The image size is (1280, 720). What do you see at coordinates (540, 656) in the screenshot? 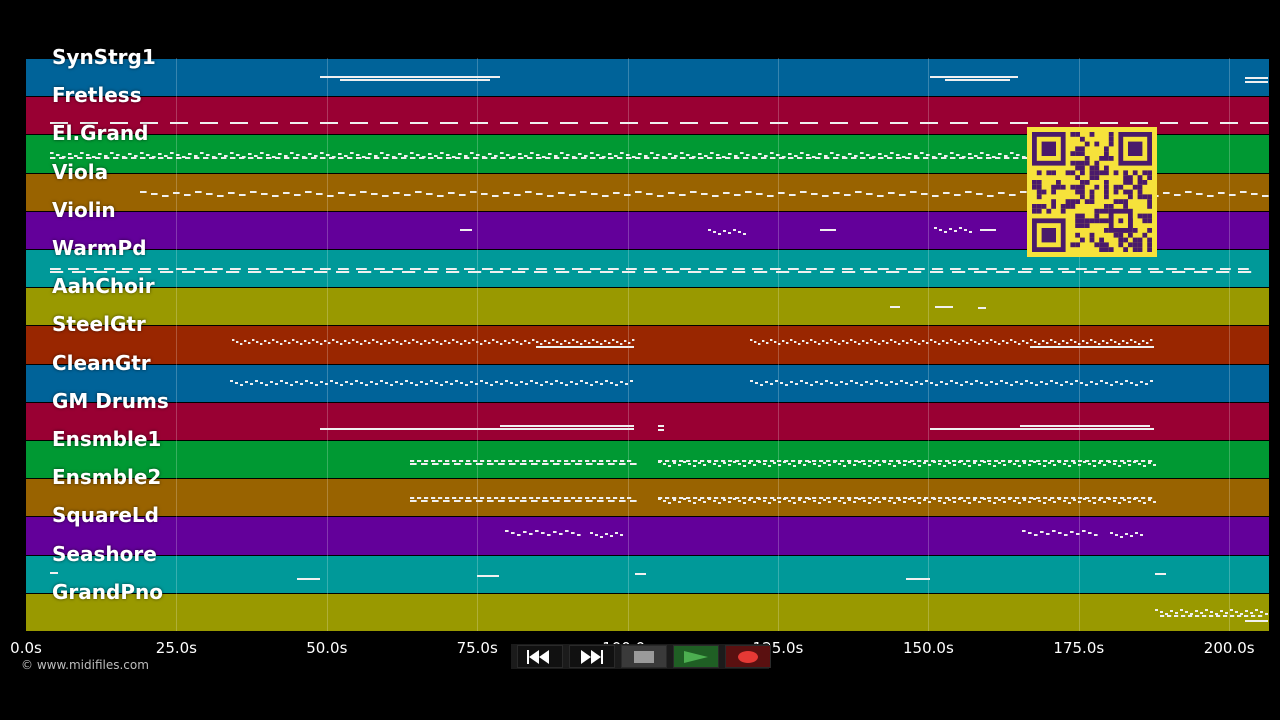
I see `rewind-button` at bounding box center [540, 656].